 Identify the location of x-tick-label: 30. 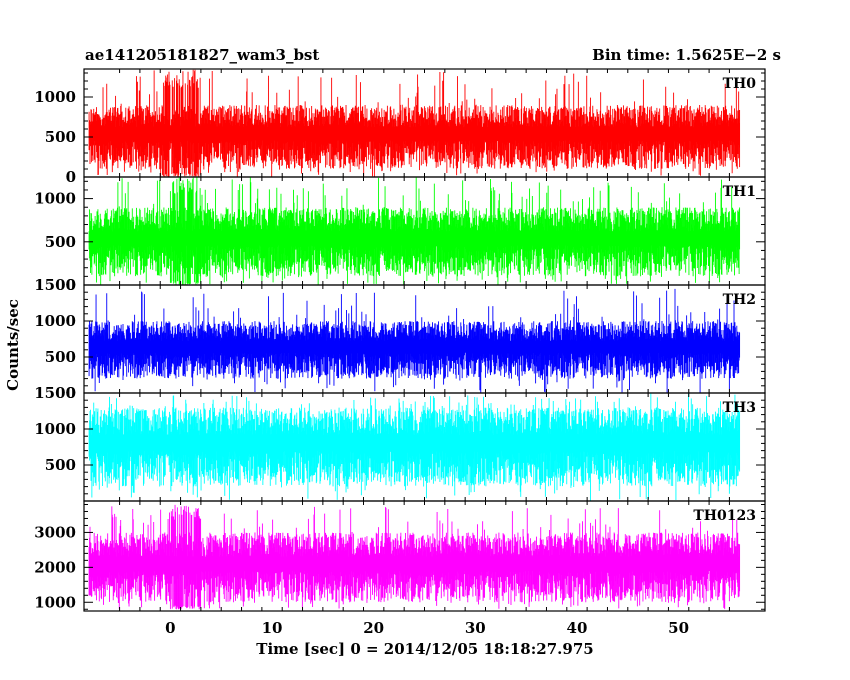
(475, 628).